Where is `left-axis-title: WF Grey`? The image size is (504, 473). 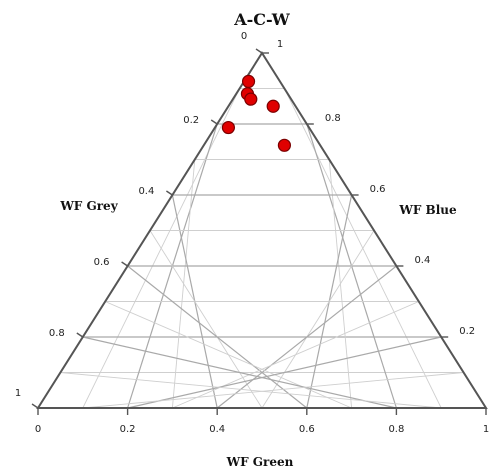 left-axis-title: WF Grey is located at coordinates (88, 206).